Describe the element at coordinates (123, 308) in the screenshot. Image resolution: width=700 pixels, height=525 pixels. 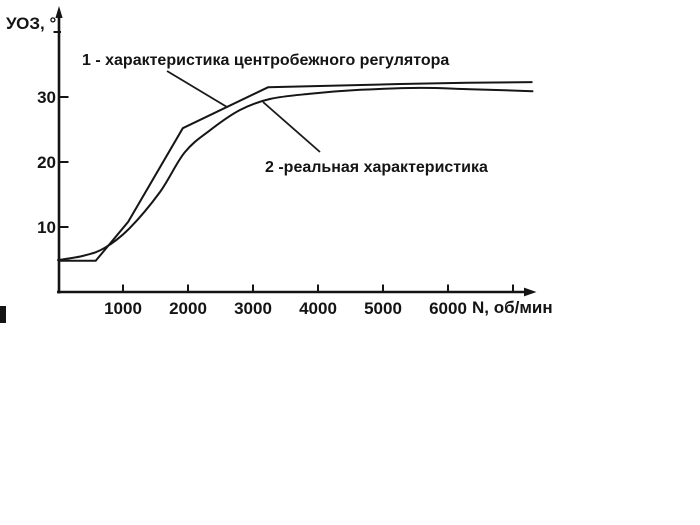
I see `x-tick-label: 1000` at that location.